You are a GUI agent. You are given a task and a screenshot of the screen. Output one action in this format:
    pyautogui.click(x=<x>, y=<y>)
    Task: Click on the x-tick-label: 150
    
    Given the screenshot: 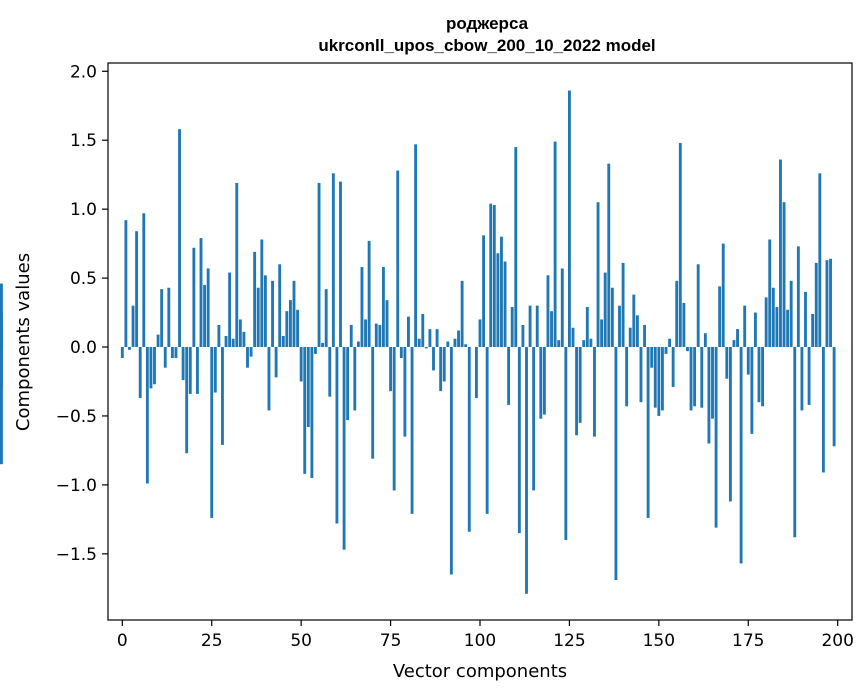 What is the action you would take?
    pyautogui.click(x=659, y=641)
    